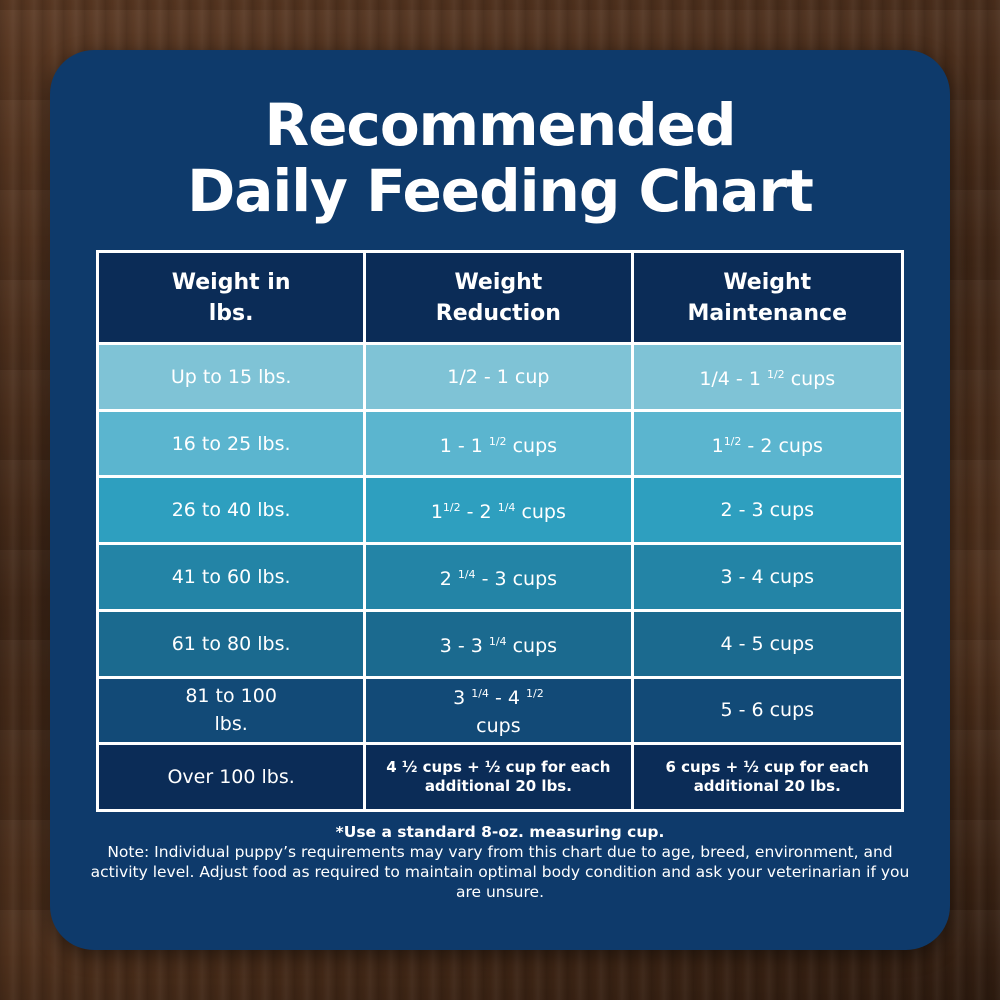 This screenshot has width=1000, height=1000. I want to click on maintenance-text: 1, so click(717, 445).